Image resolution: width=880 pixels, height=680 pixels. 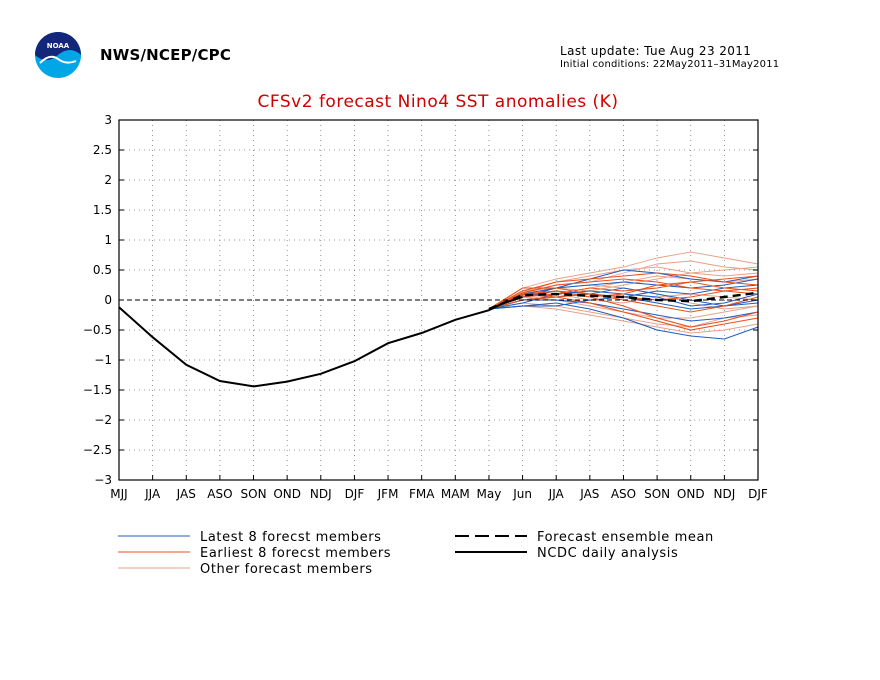 I want to click on y-tick-label-5: 0.5, so click(x=102, y=270).